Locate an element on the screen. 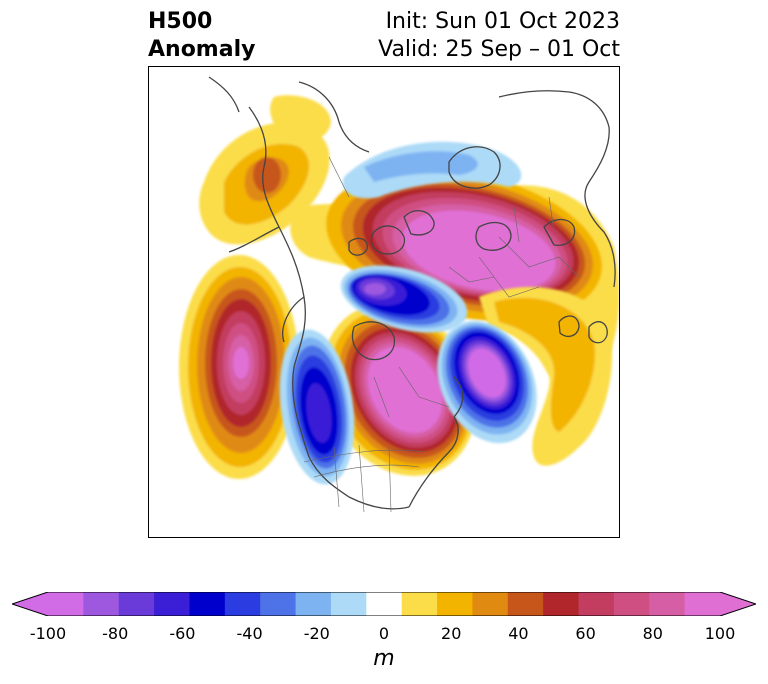 The image size is (768, 684). colorbar-tick-label: 20 is located at coordinates (451, 633).